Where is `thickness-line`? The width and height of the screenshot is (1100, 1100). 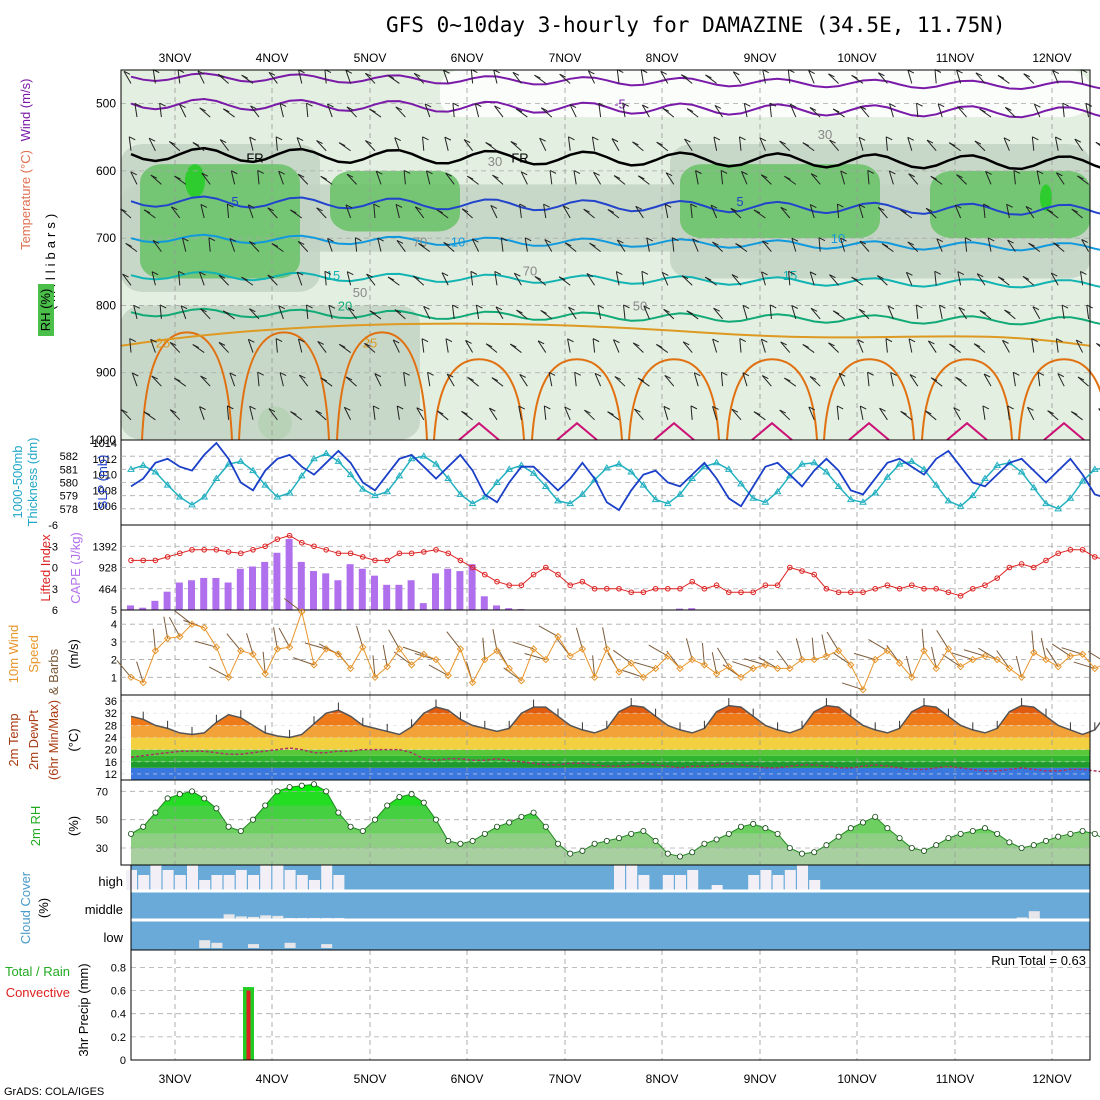
thickness-line is located at coordinates (615, 481).